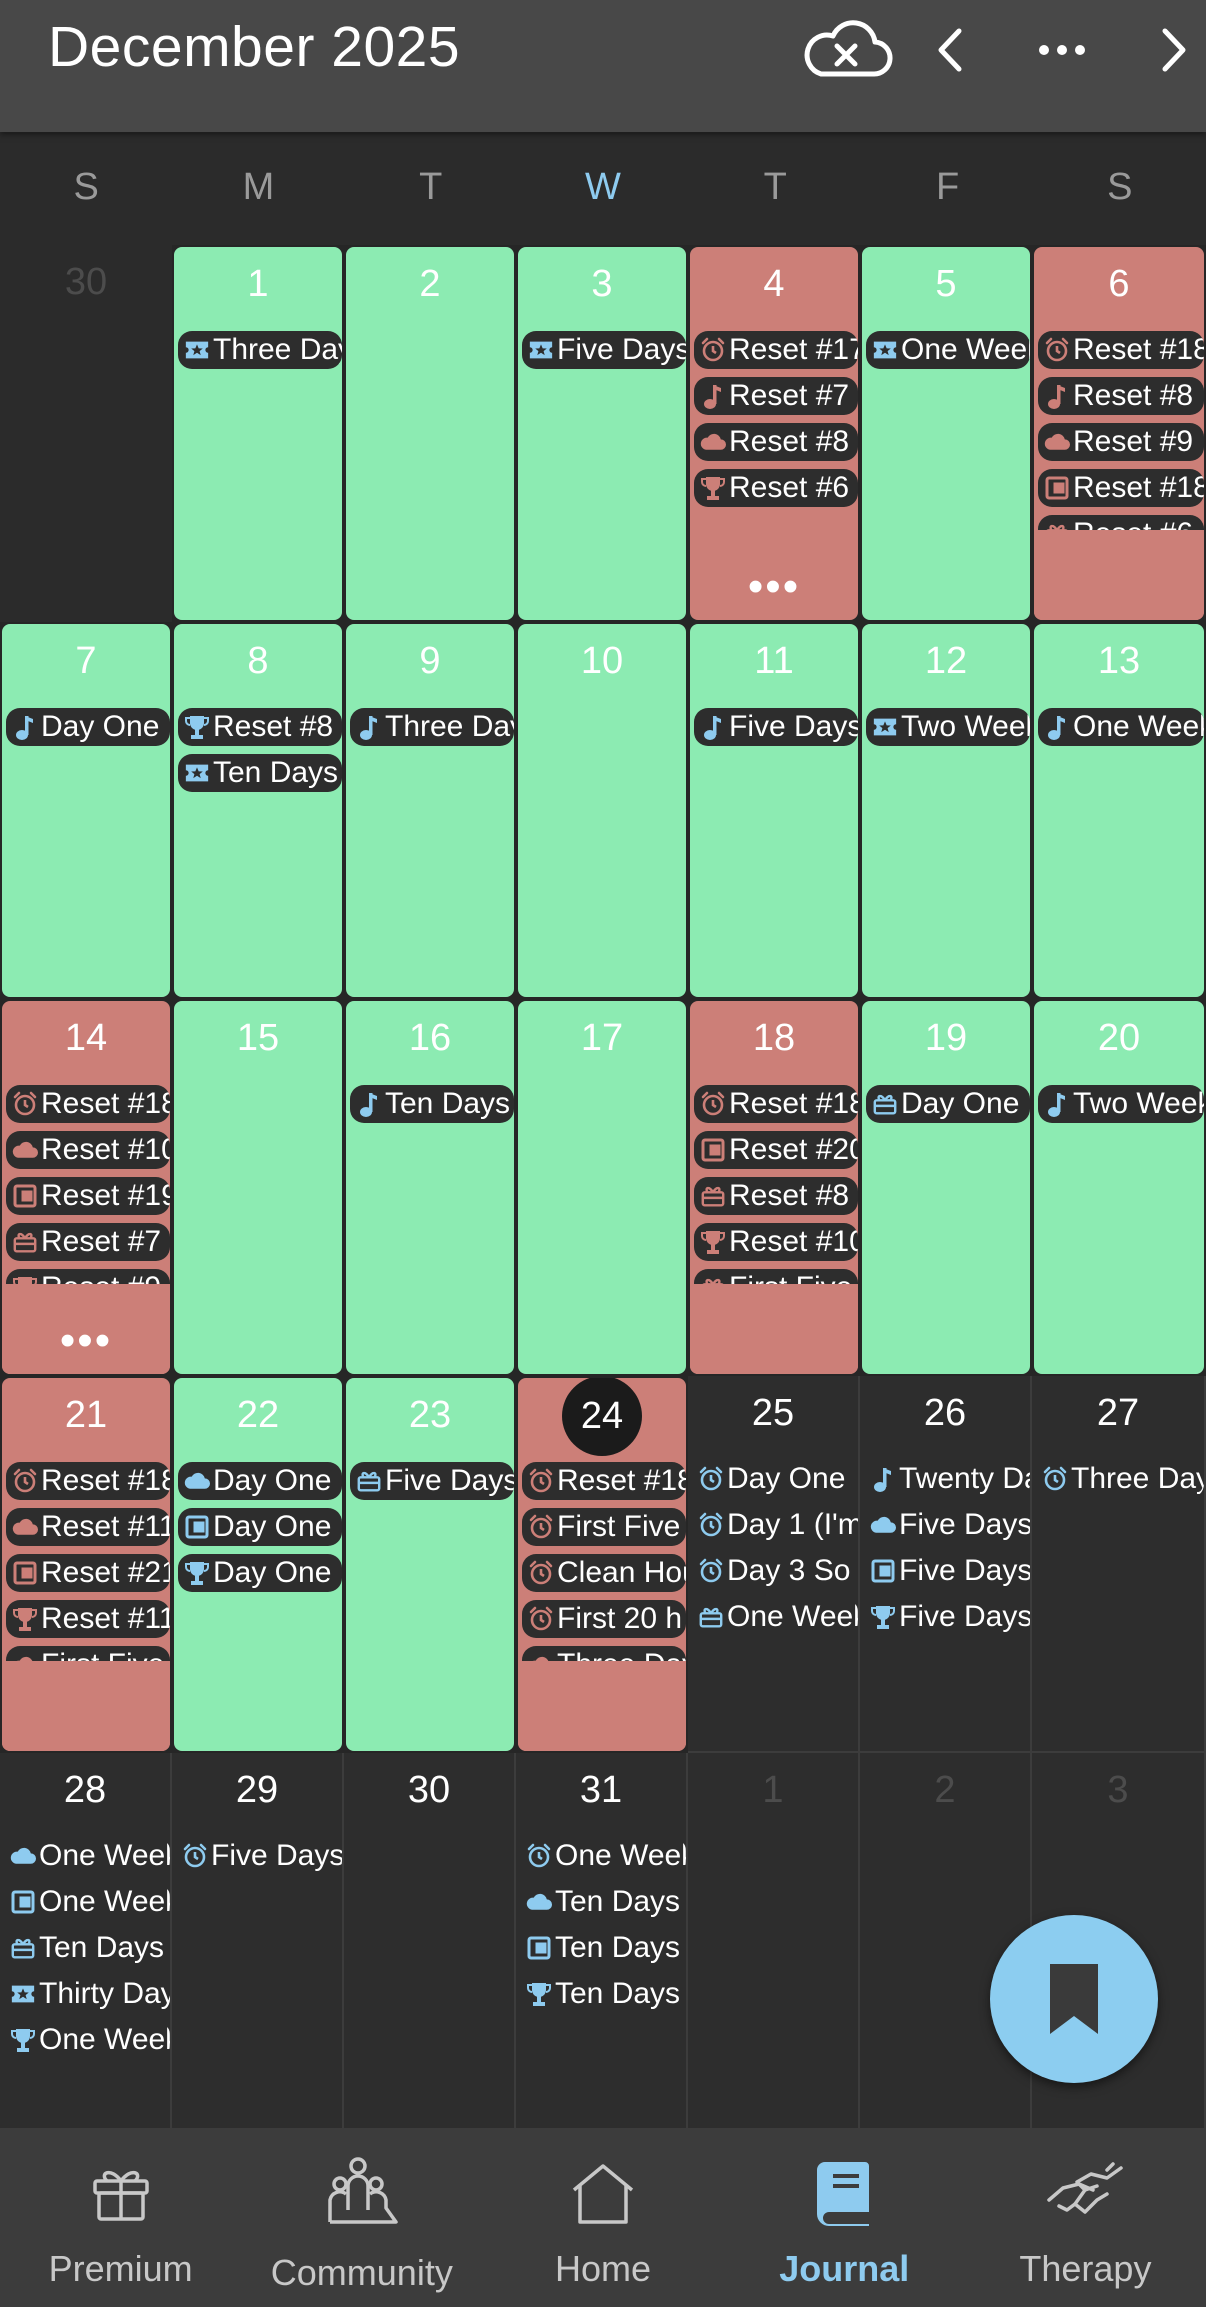 The image size is (1206, 2307). Describe the element at coordinates (846, 50) in the screenshot. I see `cloud-x-icon` at that location.